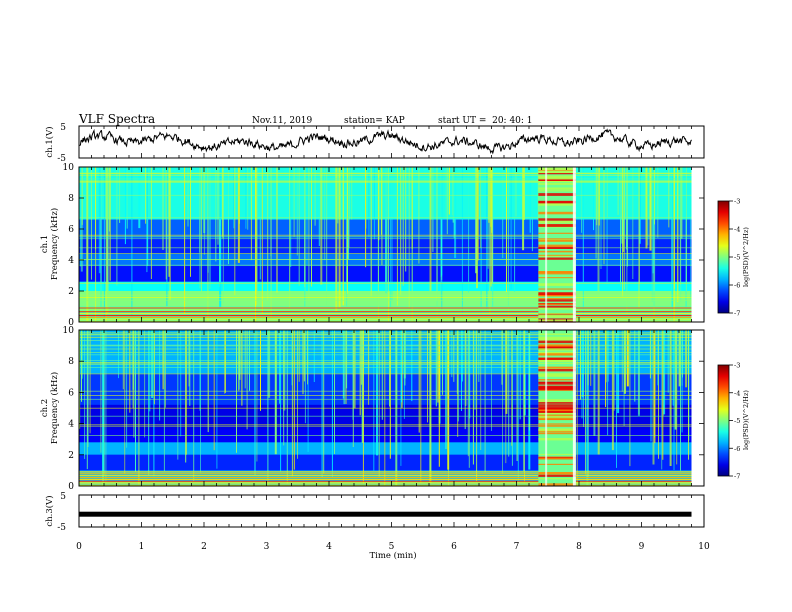  I want to click on ch1-ytick-bottom: -5, so click(61, 159).